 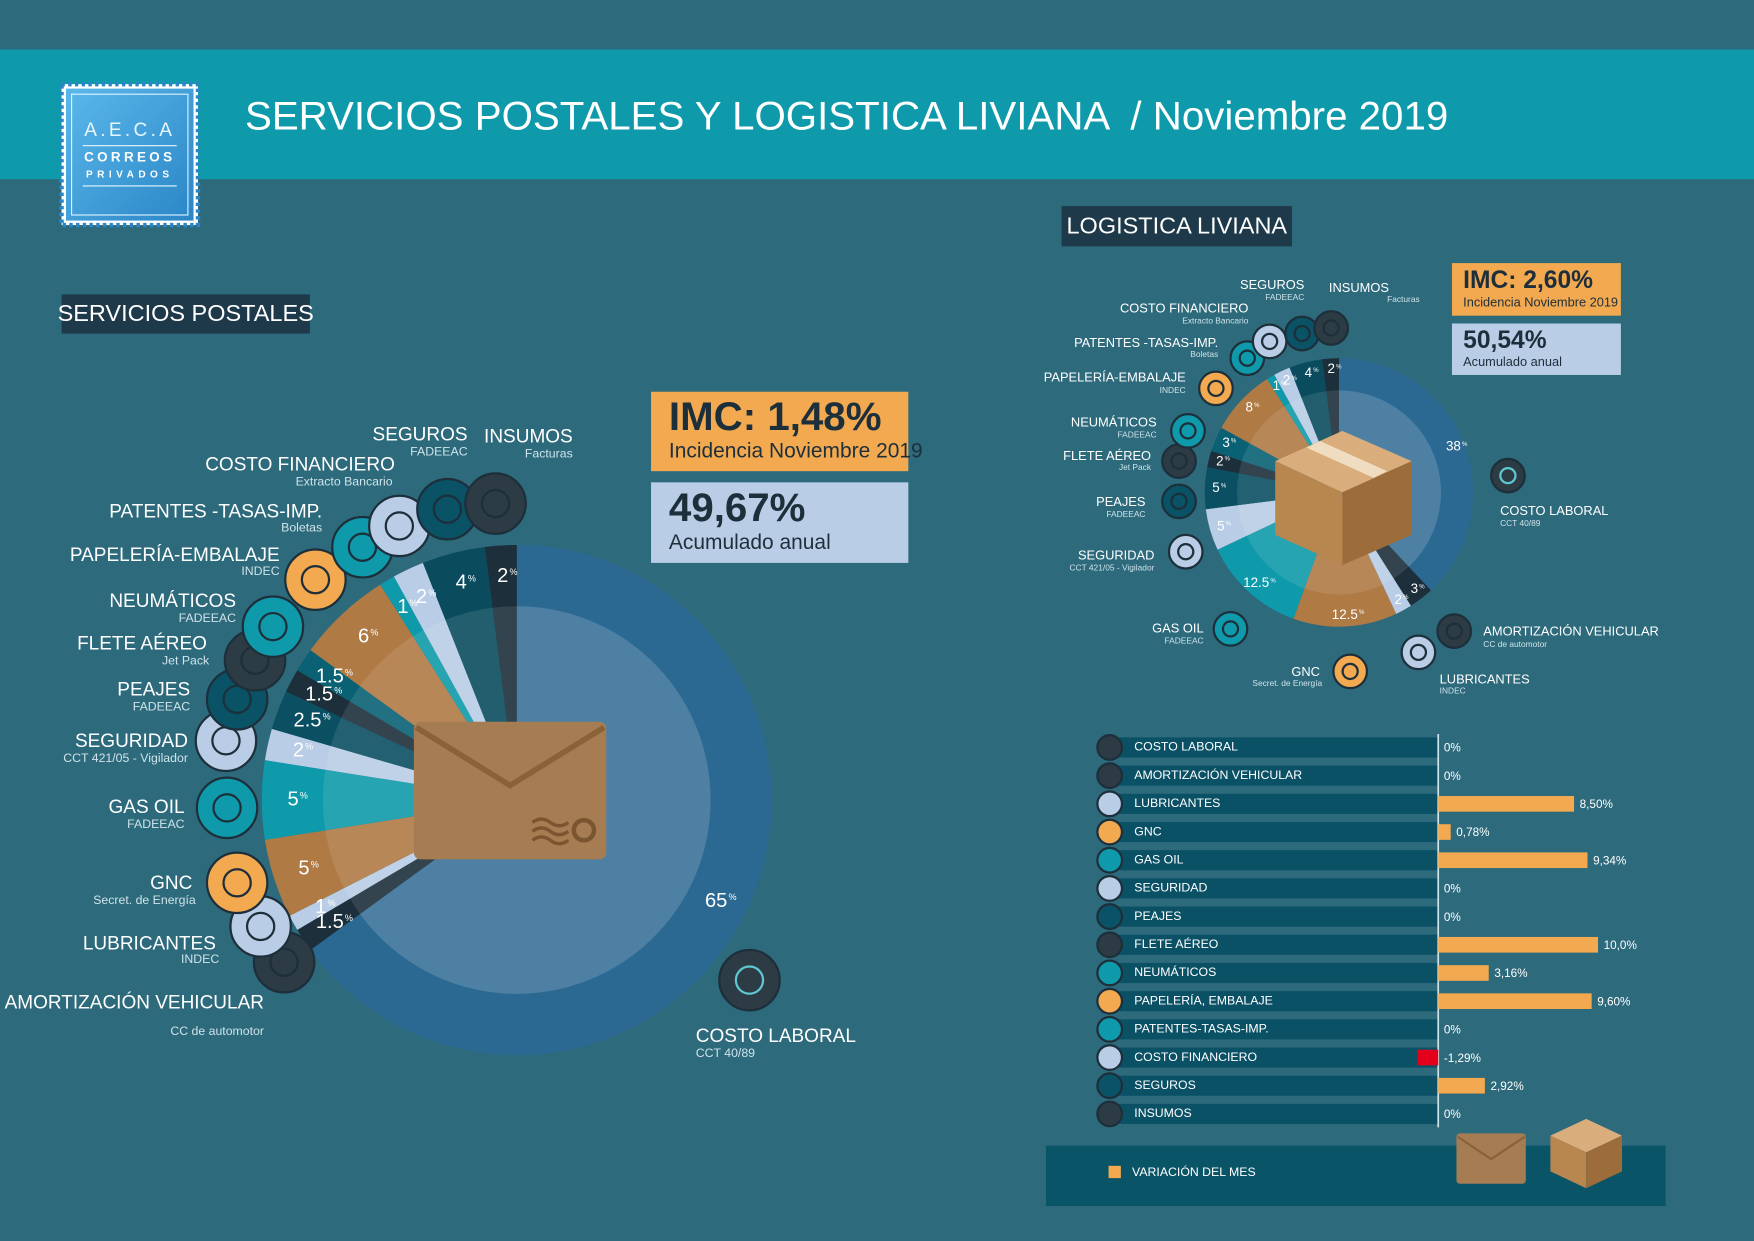 I want to click on value-label: 9,60%, so click(x=1614, y=1001).